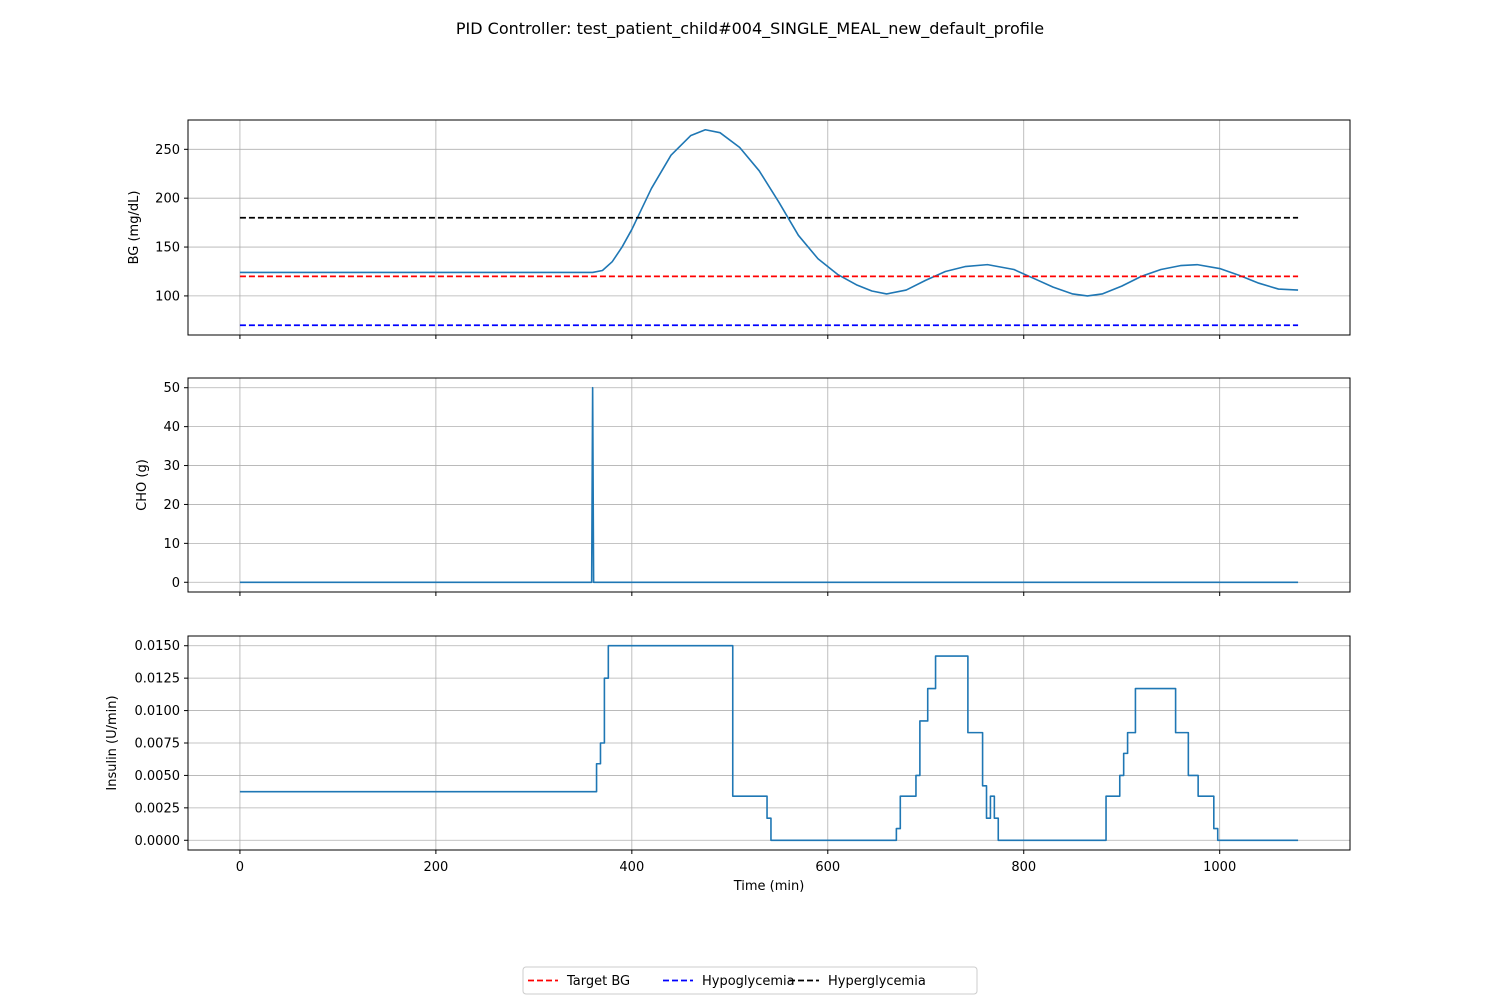 The width and height of the screenshot is (1500, 1005). Describe the element at coordinates (769, 886) in the screenshot. I see `x-axis-label: Time (min)` at that location.